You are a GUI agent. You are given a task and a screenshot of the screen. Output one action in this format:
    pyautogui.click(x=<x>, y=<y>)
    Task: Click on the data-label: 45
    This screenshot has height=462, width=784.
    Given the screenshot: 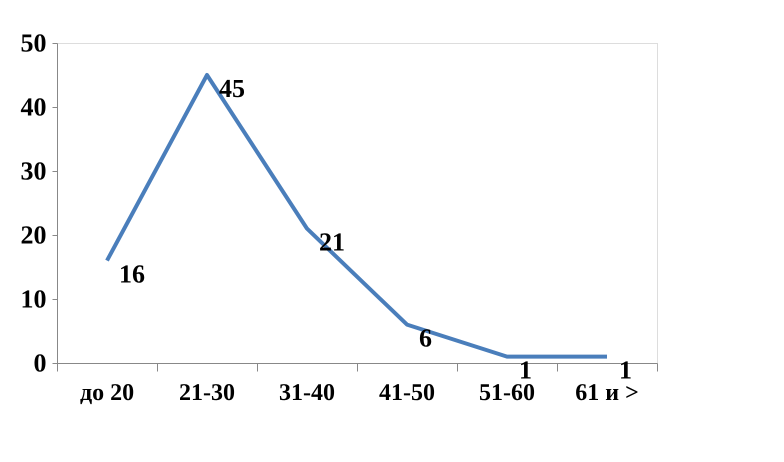 What is the action you would take?
    pyautogui.click(x=232, y=88)
    